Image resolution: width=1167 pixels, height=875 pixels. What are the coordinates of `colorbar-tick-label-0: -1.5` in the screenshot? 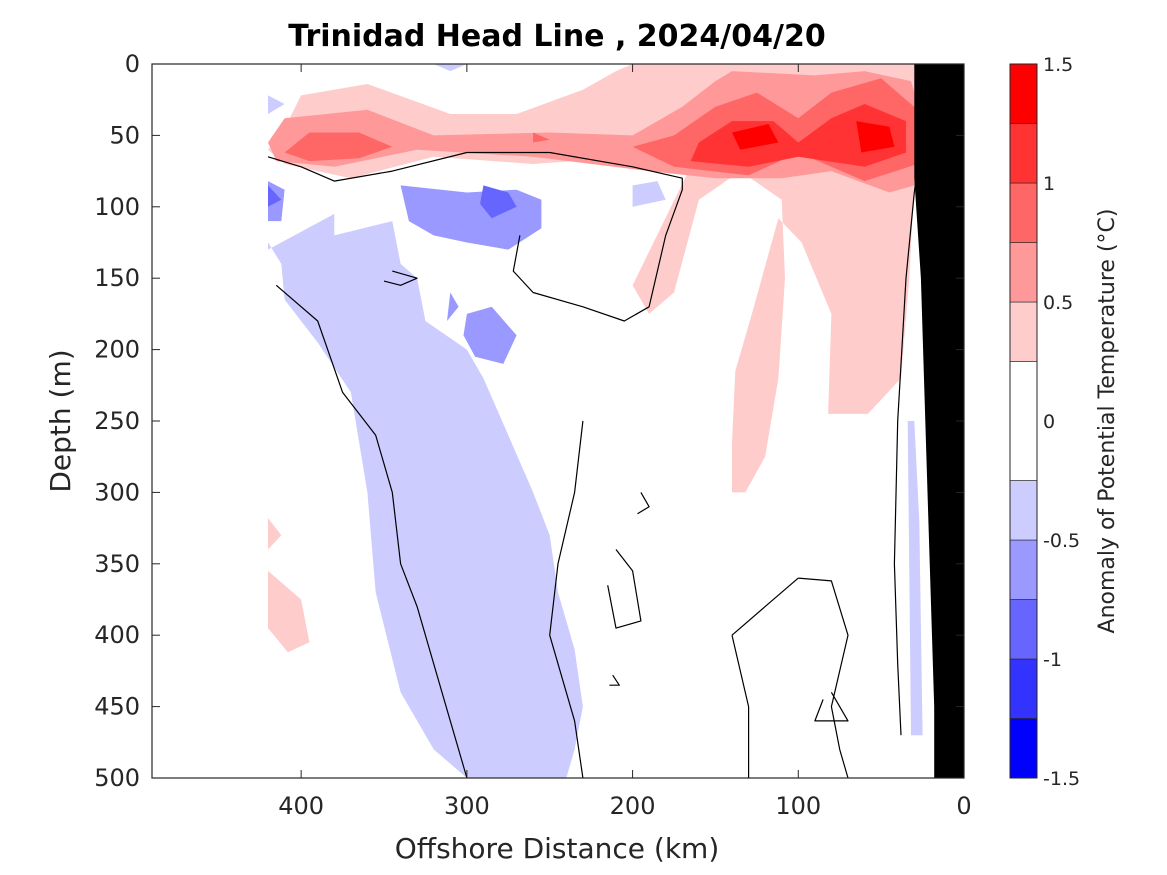 It's located at (1061, 779).